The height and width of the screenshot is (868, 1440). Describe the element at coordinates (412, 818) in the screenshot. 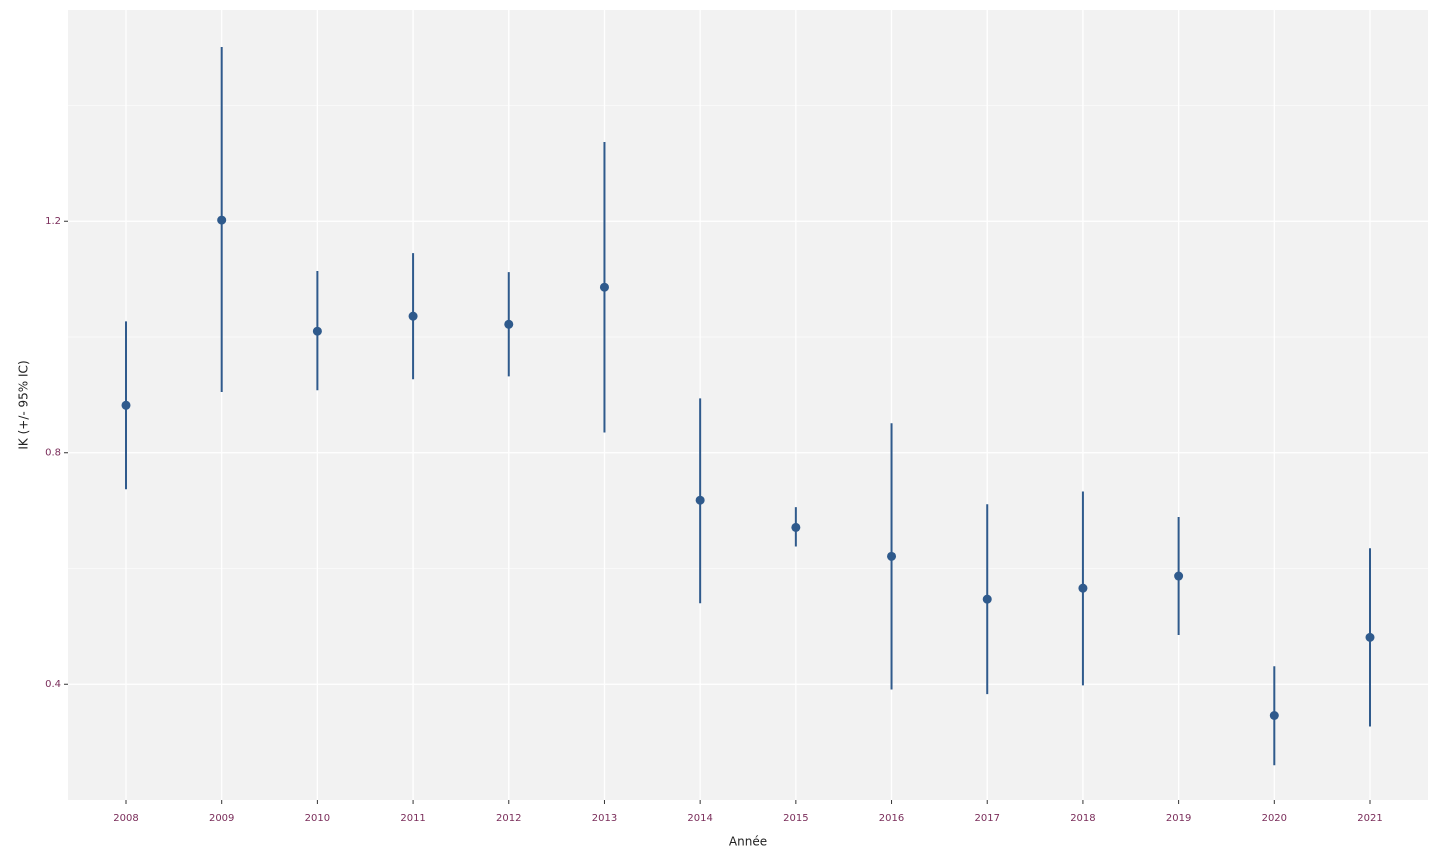

I see `x-tick-label: 2011` at that location.